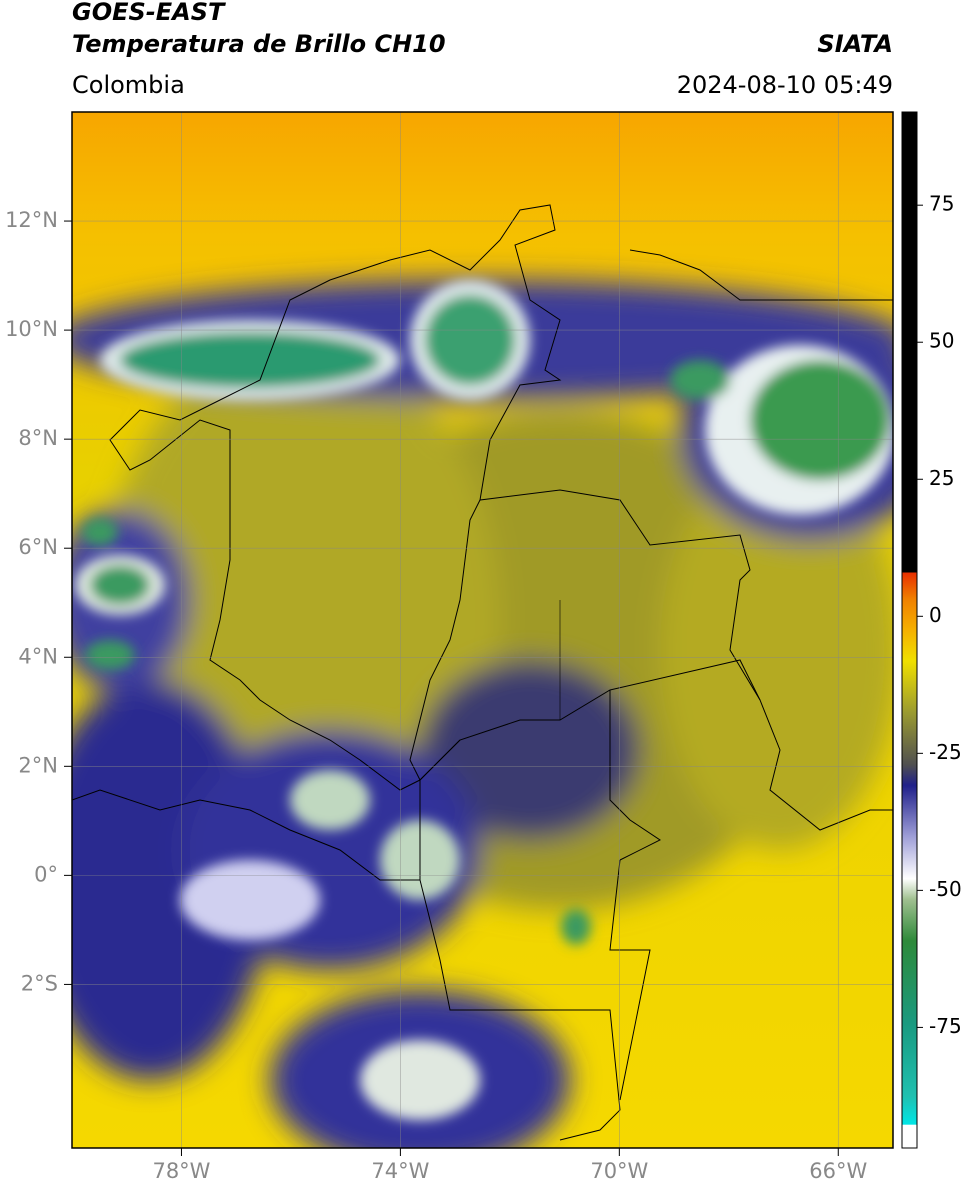  What do you see at coordinates (619, 1171) in the screenshot?
I see `lon-label: 70°W` at bounding box center [619, 1171].